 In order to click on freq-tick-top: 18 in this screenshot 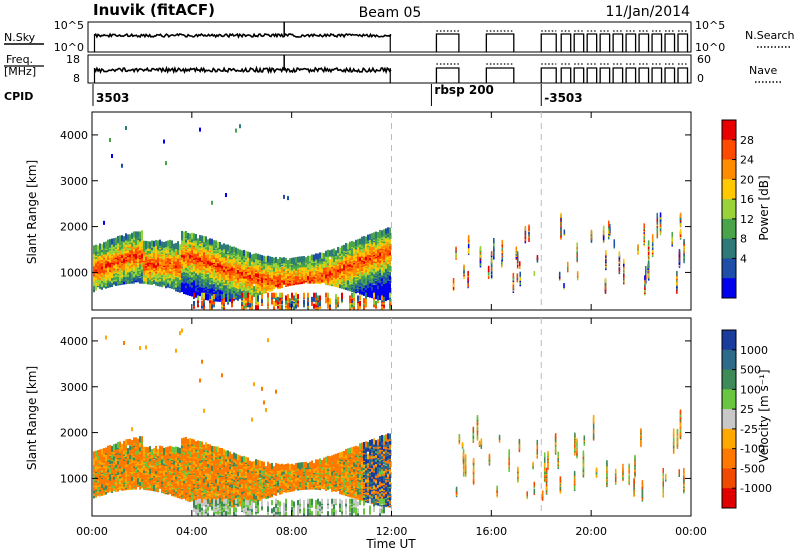, I will do `click(73, 59)`.